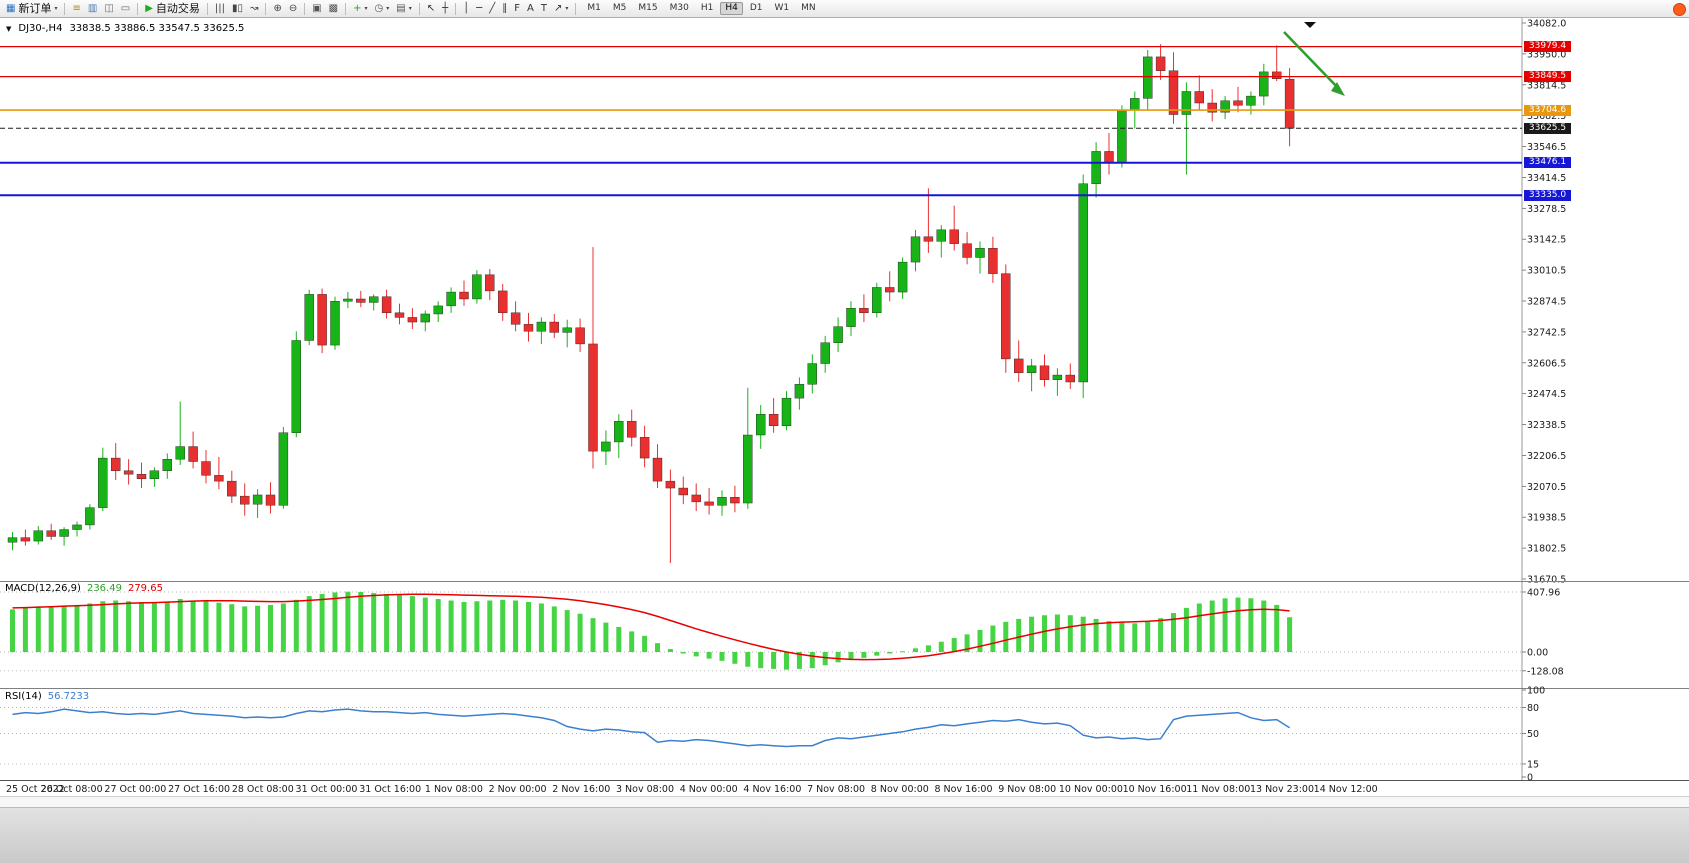 This screenshot has height=863, width=1689. What do you see at coordinates (125, 8) in the screenshot?
I see `terminal-icon: ▭` at bounding box center [125, 8].